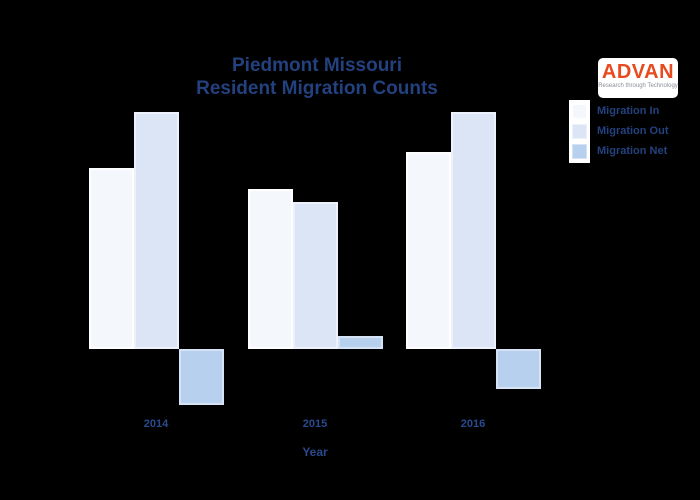 The height and width of the screenshot is (500, 700). Describe the element at coordinates (579, 151) in the screenshot. I see `legend-swatch-migration-net` at that location.